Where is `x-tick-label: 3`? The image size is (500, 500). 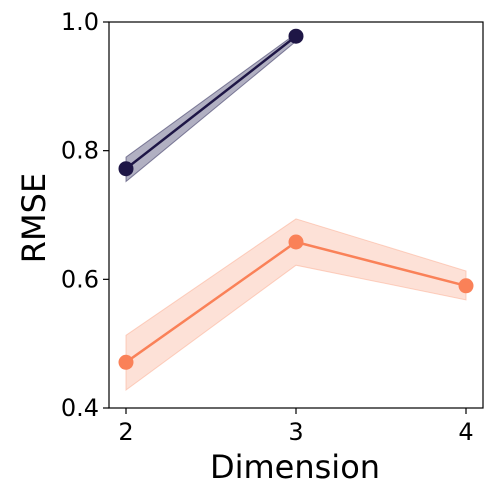
x-tick-label: 3 is located at coordinates (295, 432).